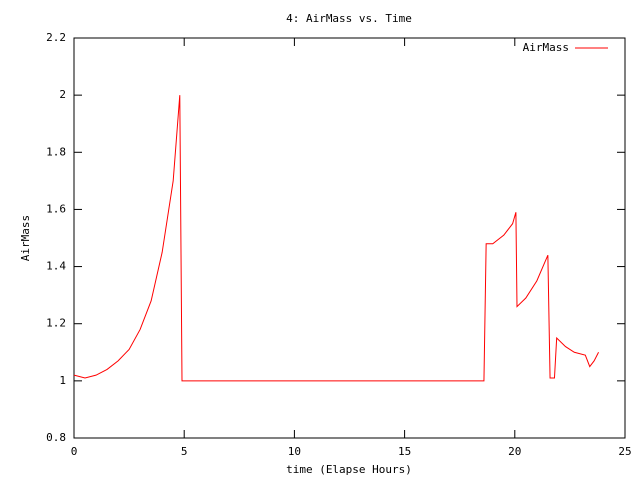 The image size is (640, 480). Describe the element at coordinates (514, 451) in the screenshot. I see `x-tick-label: 20` at that location.